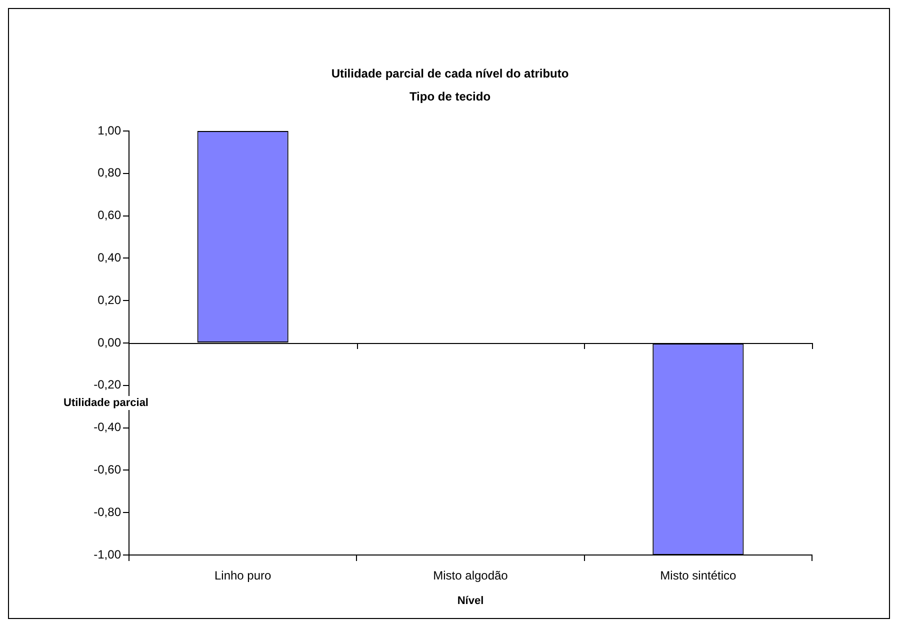 The height and width of the screenshot is (628, 900). What do you see at coordinates (110, 130) in the screenshot?
I see `y-tick-label: 1,00` at bounding box center [110, 130].